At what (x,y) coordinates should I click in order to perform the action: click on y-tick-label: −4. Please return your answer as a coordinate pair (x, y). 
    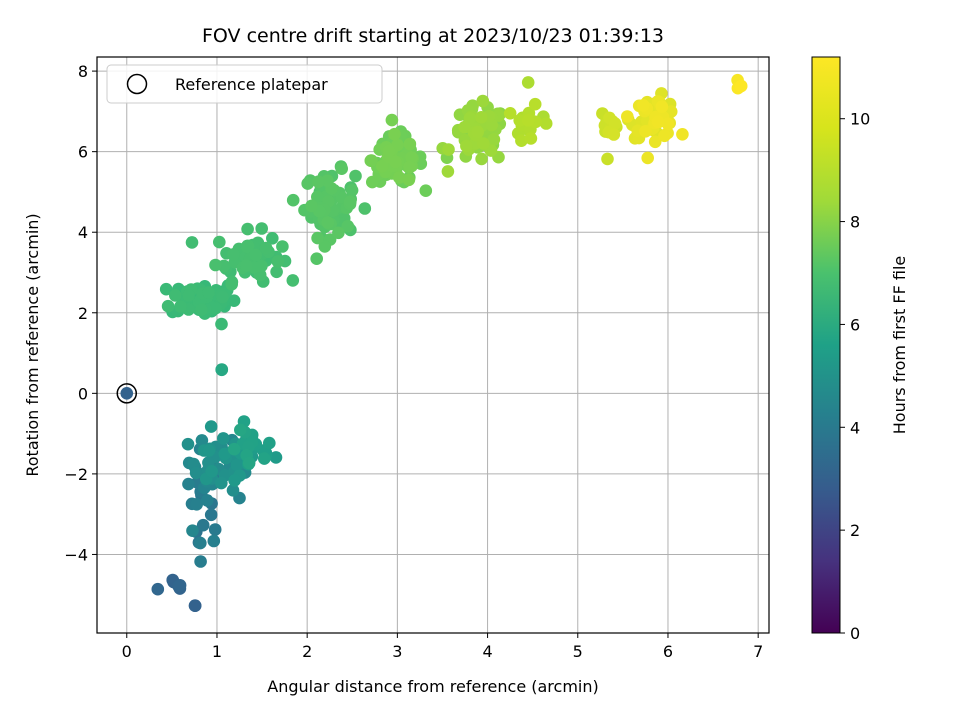
    Looking at the image, I should click on (76, 554).